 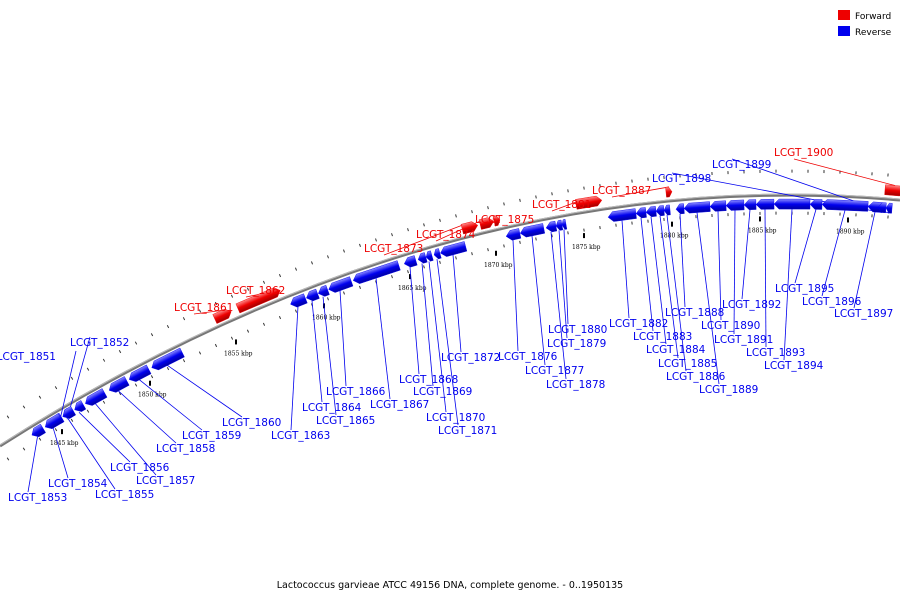 I want to click on gene-label: LCGT_1893, so click(x=775, y=353).